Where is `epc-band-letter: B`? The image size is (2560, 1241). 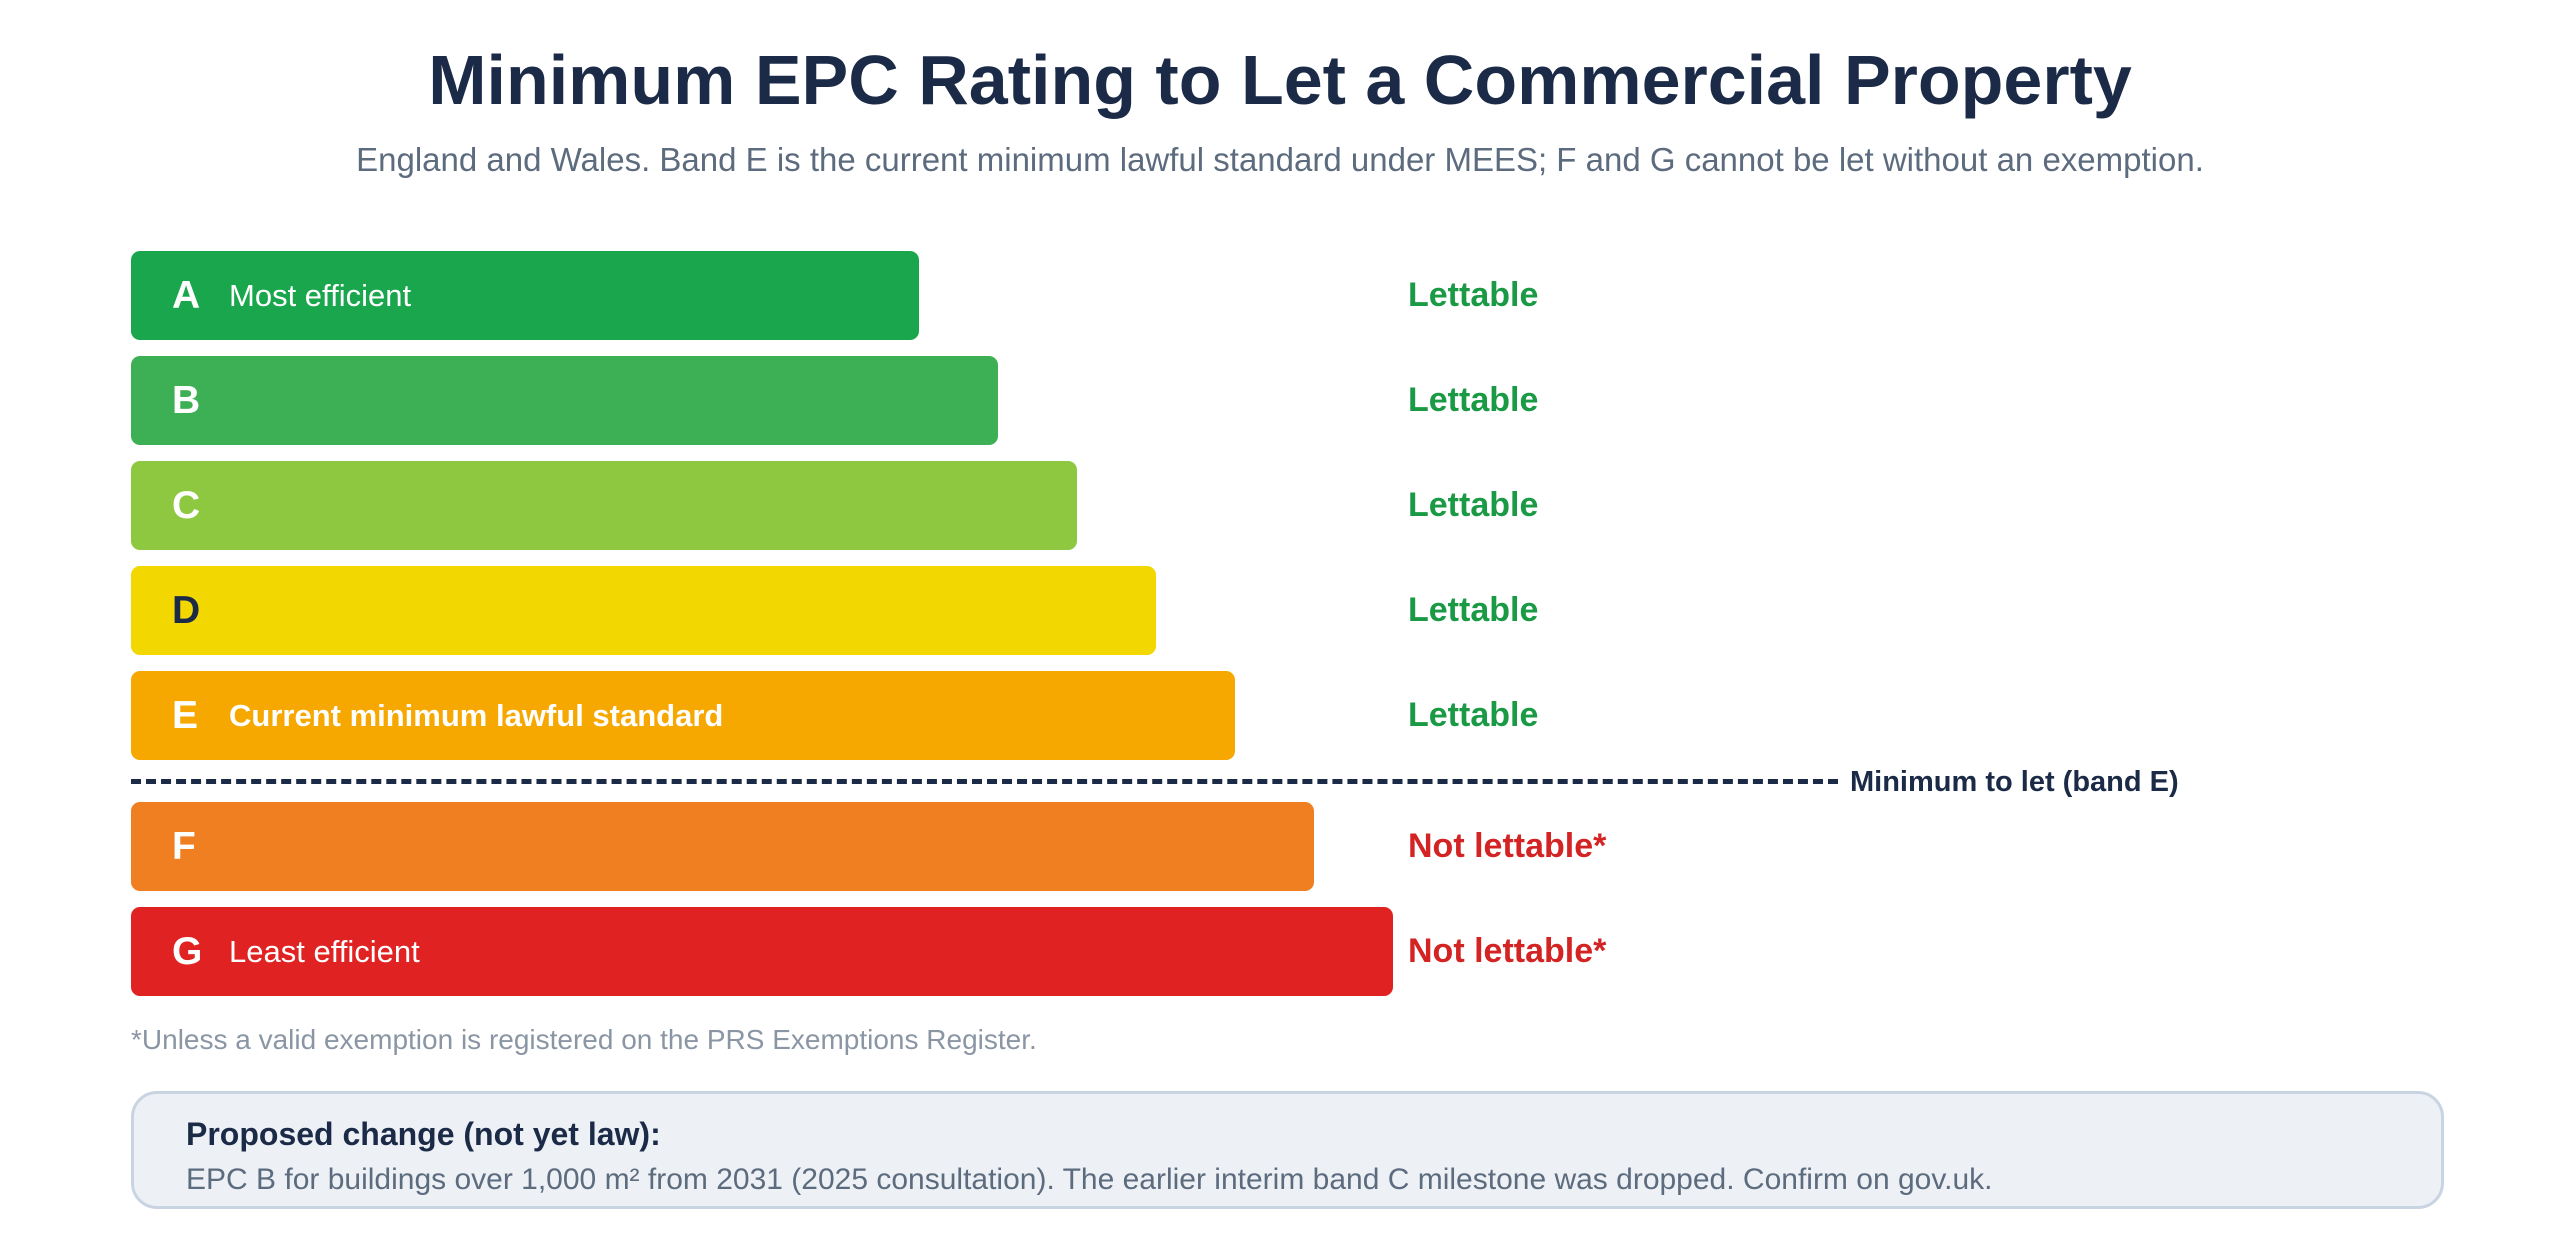
epc-band-letter: B is located at coordinates (186, 400).